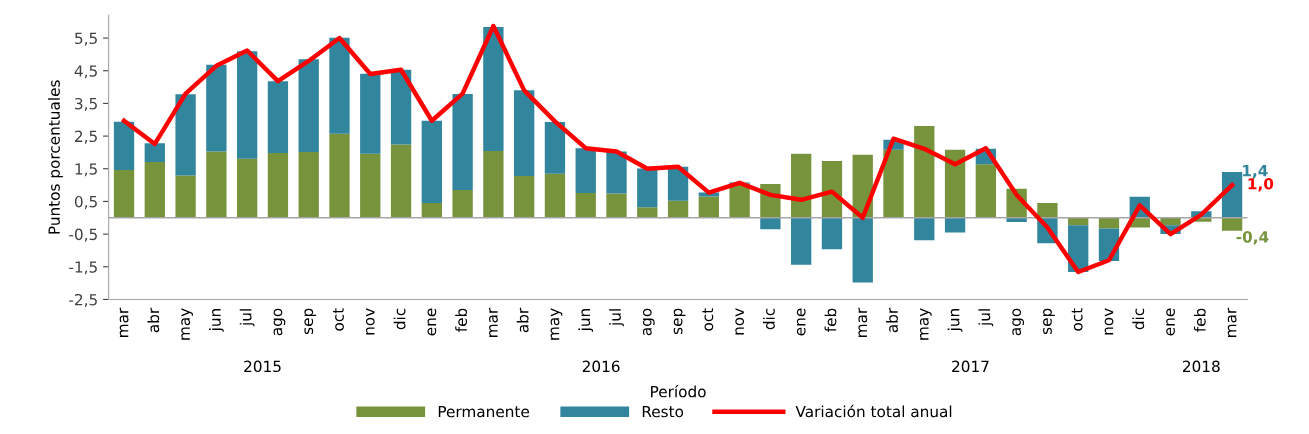  I want to click on y-tick-label: 3,5, so click(86, 104).